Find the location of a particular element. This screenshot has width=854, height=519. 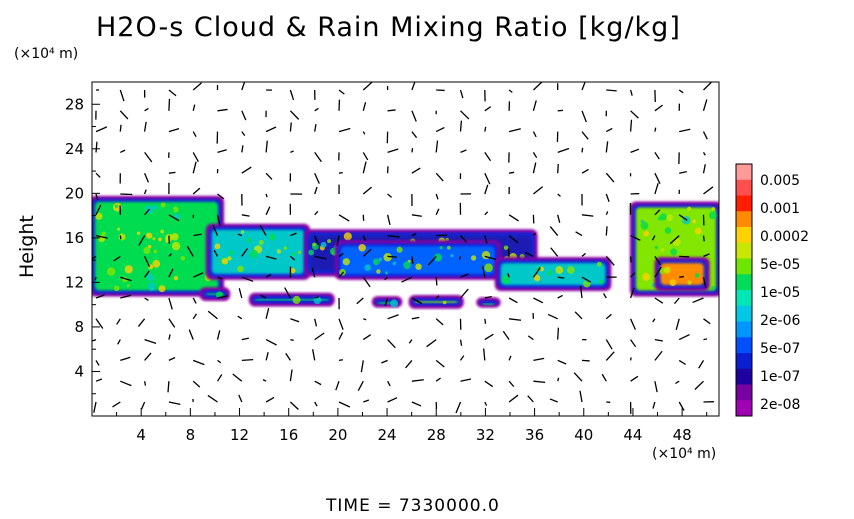

colorbar-label: 1e-05 is located at coordinates (780, 293).